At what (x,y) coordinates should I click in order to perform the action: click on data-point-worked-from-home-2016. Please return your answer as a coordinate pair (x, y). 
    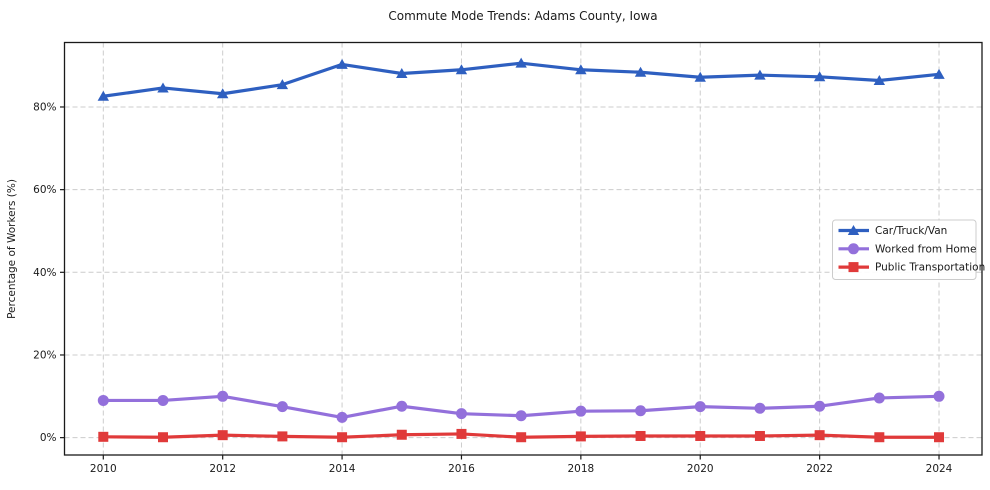
    Looking at the image, I should click on (461, 414).